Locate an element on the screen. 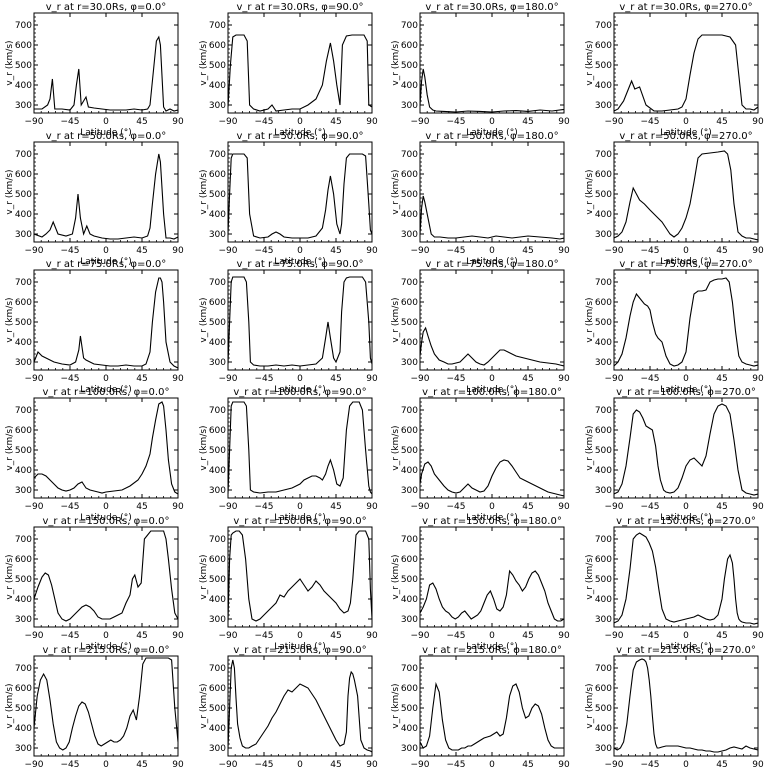  panel-title: v_r at r=100.0Rs, φ=90.0° is located at coordinates (299, 392).